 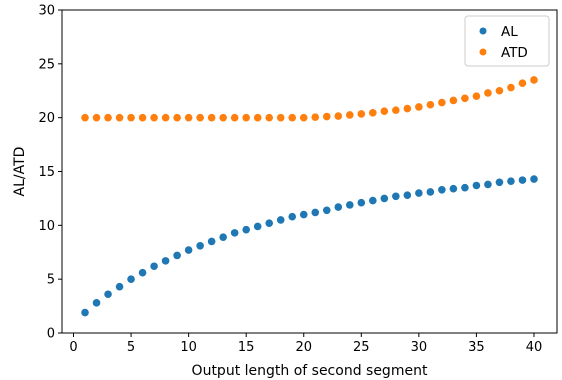 I want to click on legend-marker-atd, so click(x=483, y=52).